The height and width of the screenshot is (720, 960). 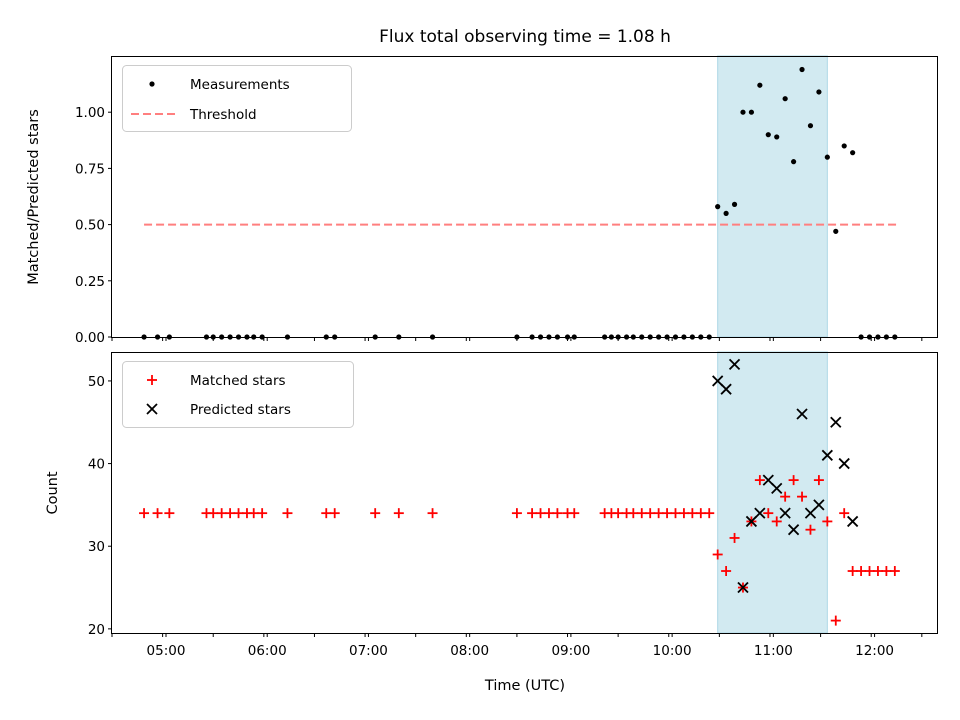 What do you see at coordinates (152, 84) in the screenshot?
I see `legend-measurements-marker` at bounding box center [152, 84].